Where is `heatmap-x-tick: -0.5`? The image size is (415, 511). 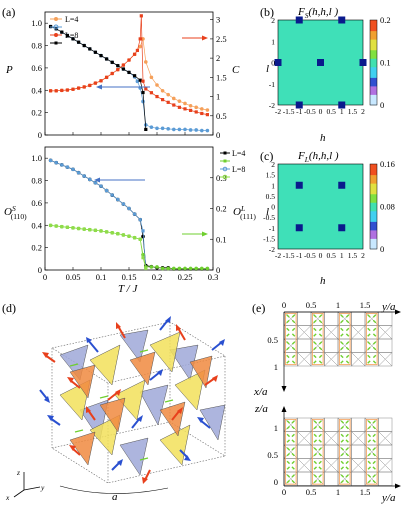
heatmap-x-tick: -0.5 is located at coordinates (310, 111).